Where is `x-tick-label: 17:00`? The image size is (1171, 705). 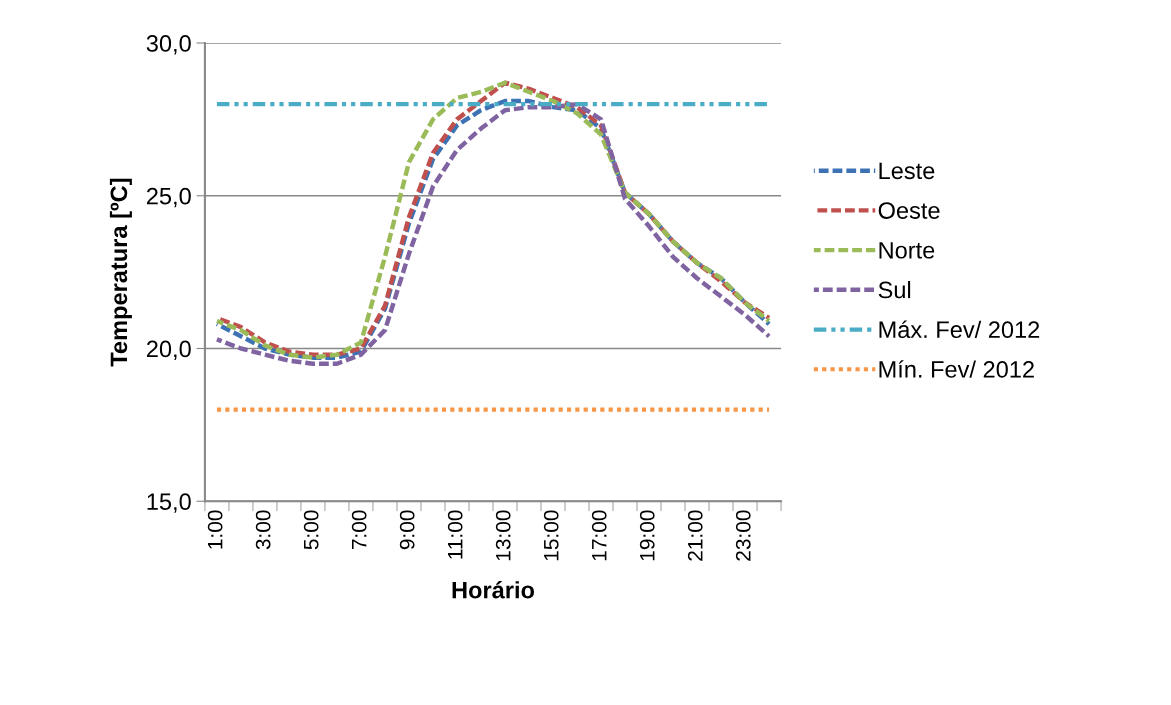
x-tick-label: 17:00 is located at coordinates (599, 535).